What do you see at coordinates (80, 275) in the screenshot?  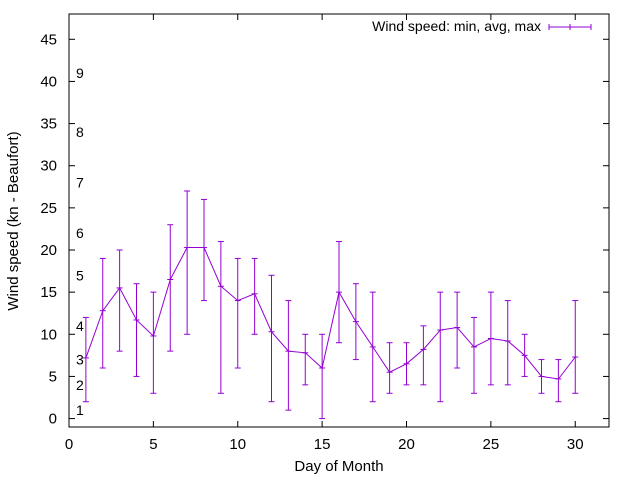 I see `beaufort-label: 5` at bounding box center [80, 275].